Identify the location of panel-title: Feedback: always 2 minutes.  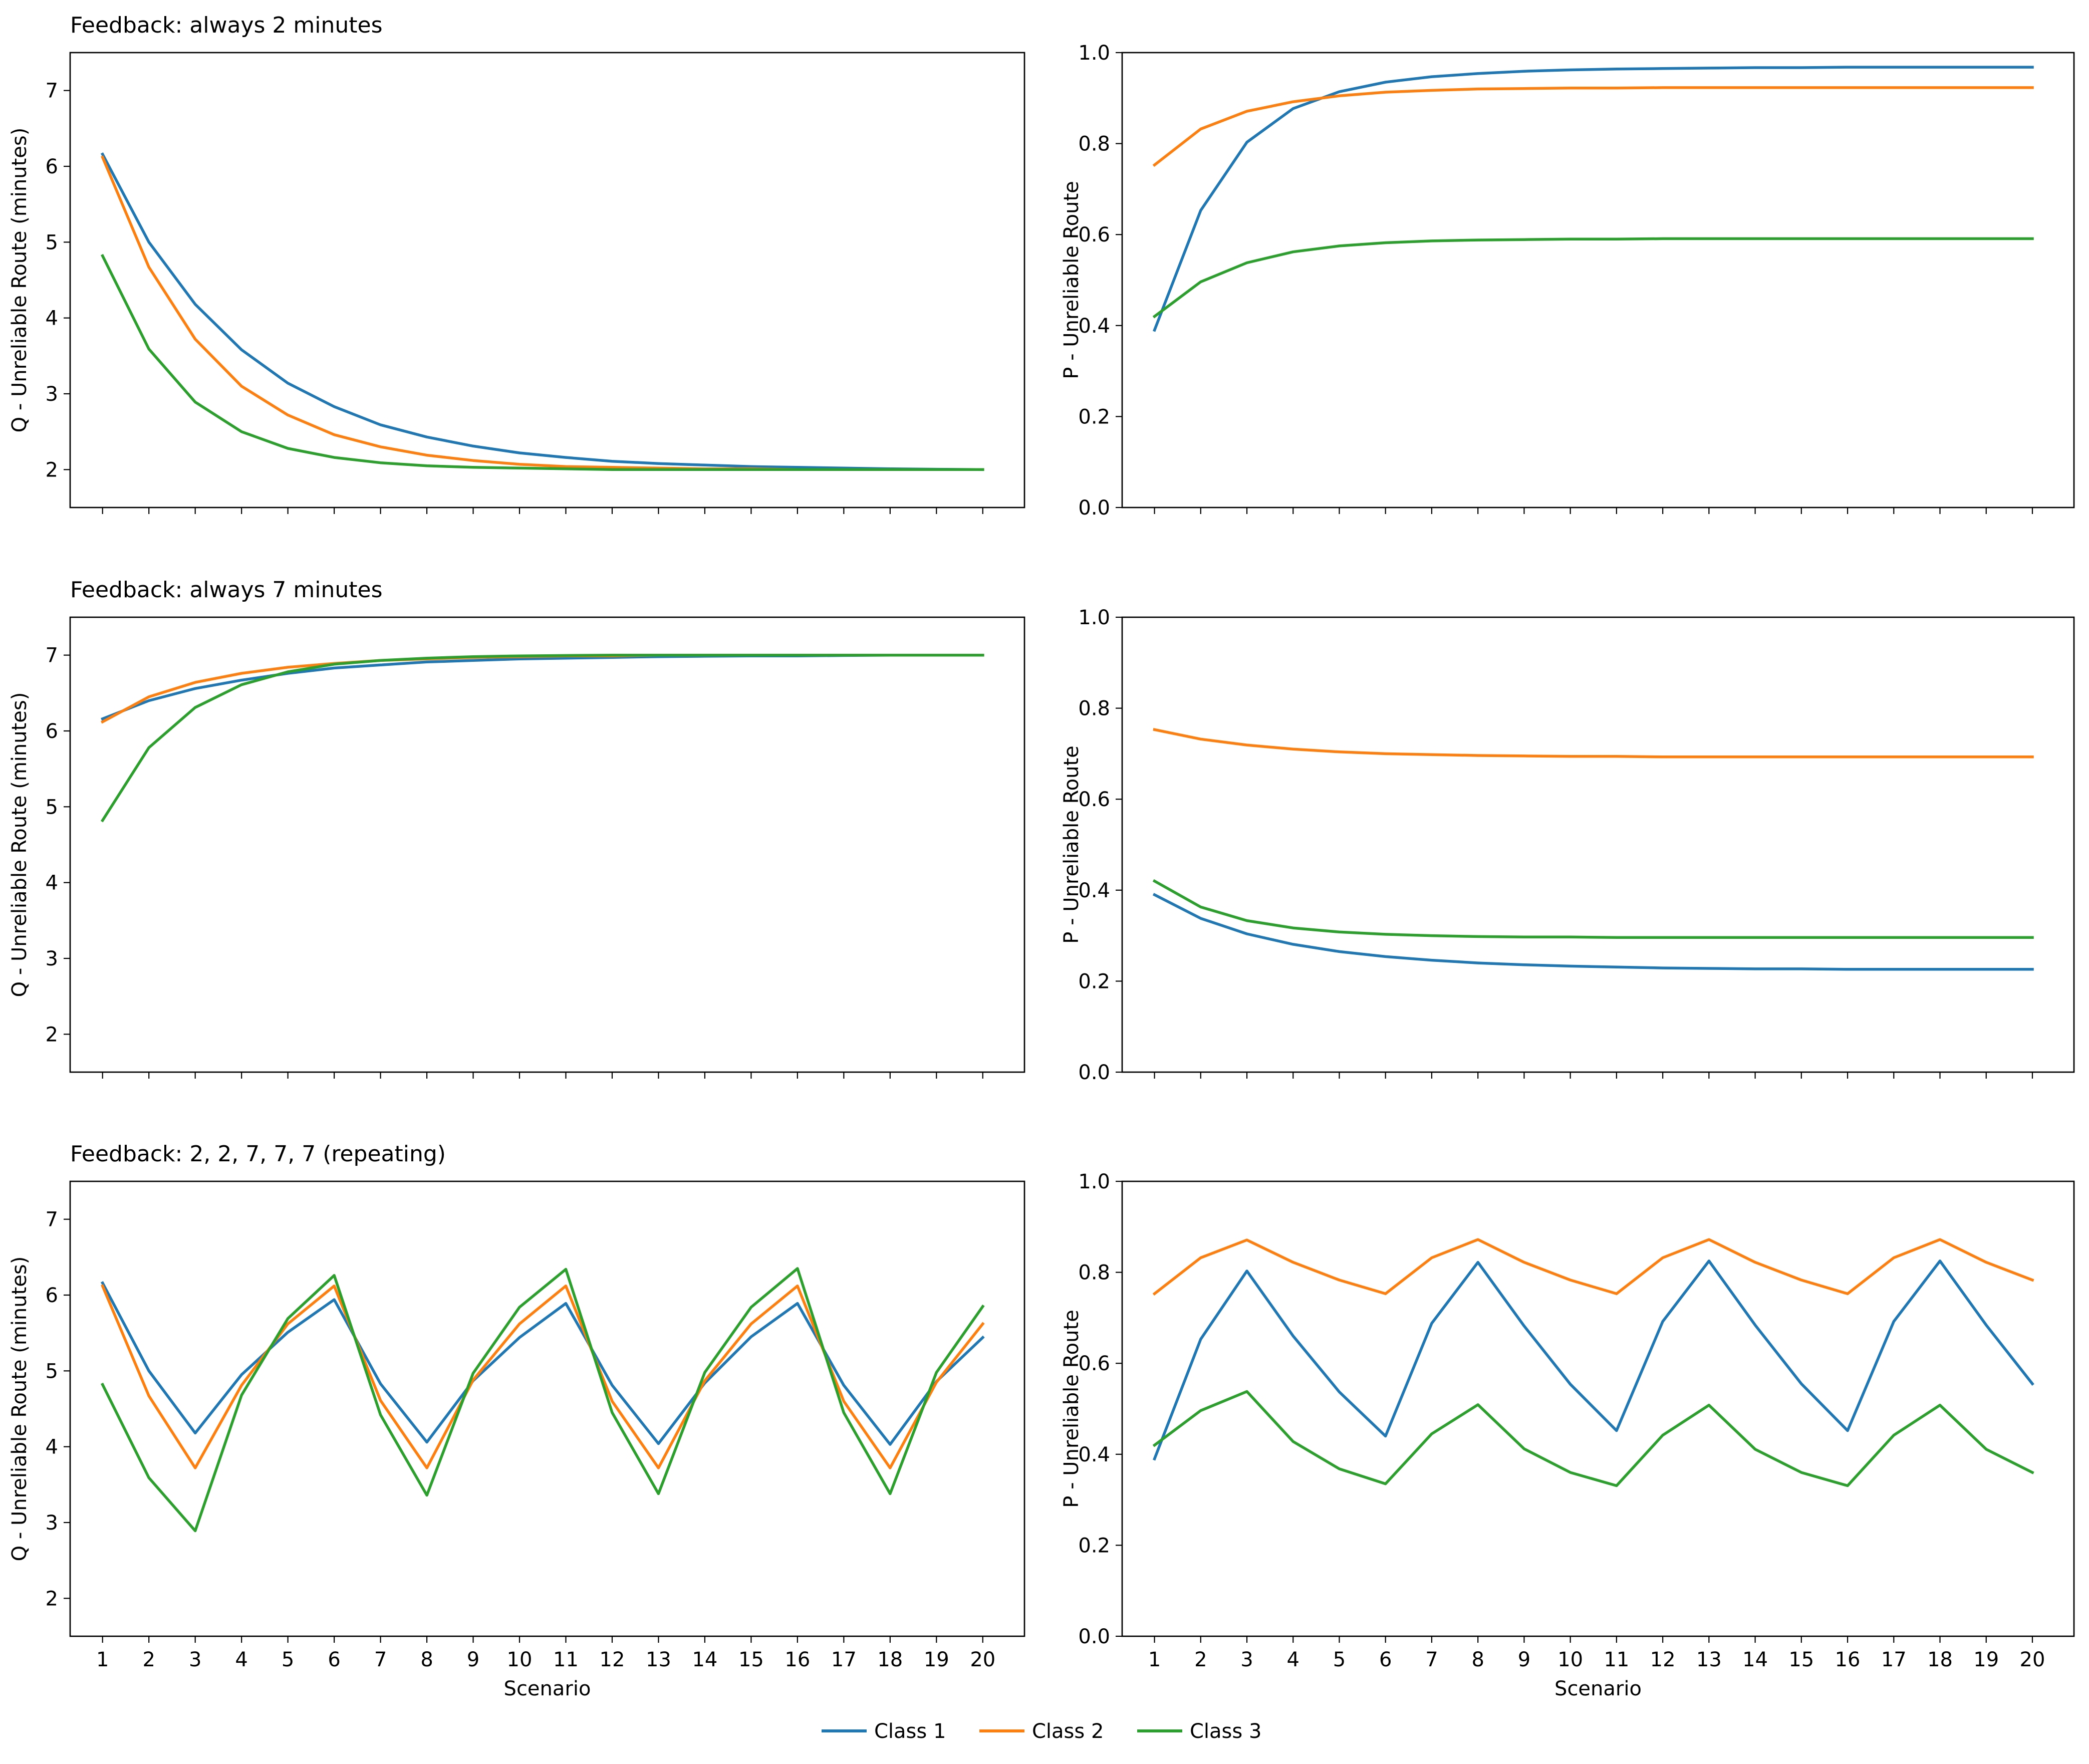
(226, 25).